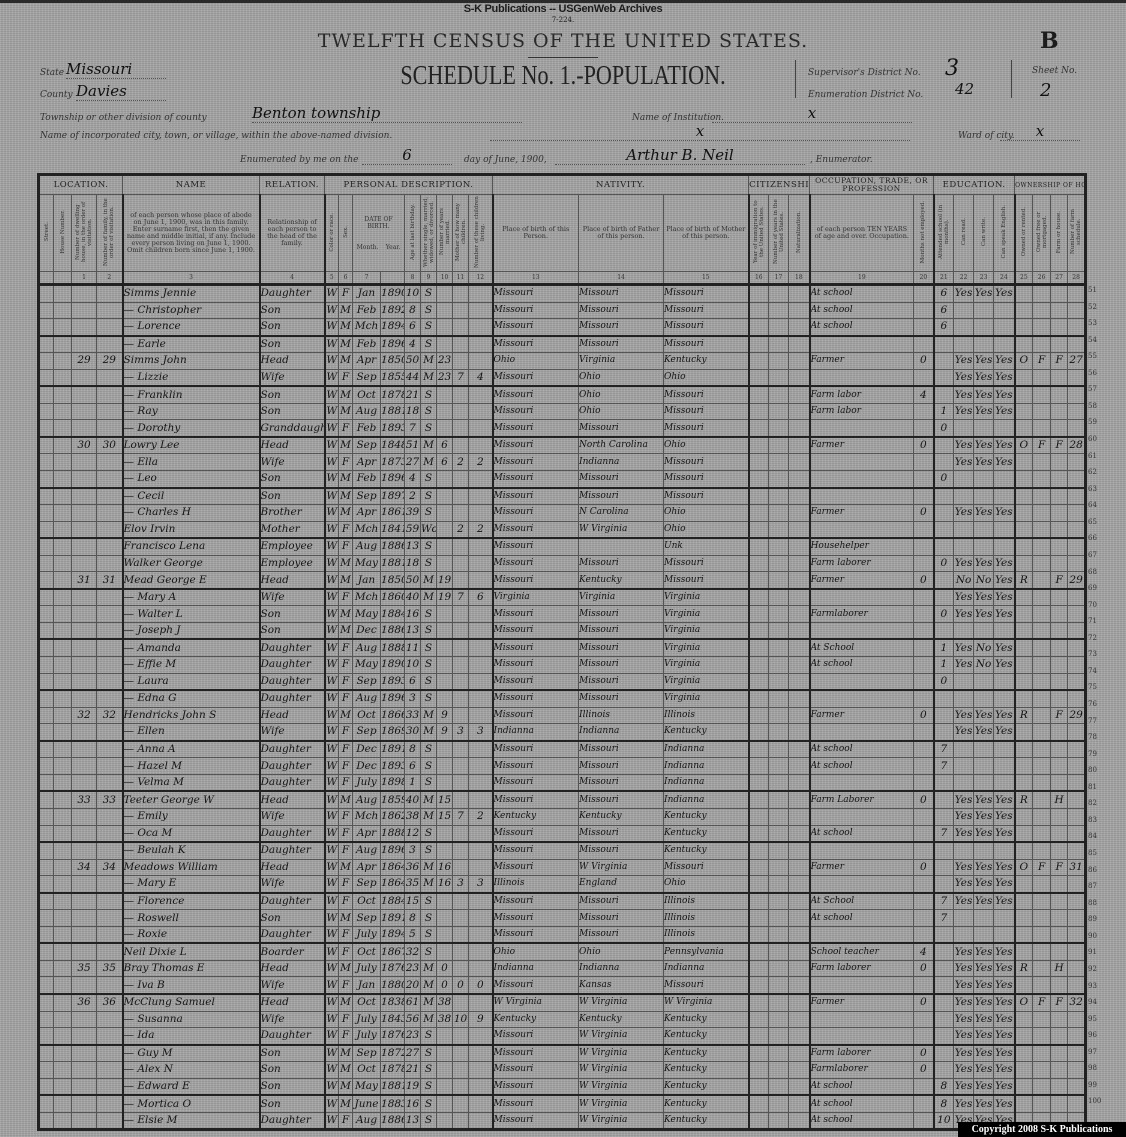 The height and width of the screenshot is (1137, 1126). I want to click on cell-months-unemployed, so click(924, 327).